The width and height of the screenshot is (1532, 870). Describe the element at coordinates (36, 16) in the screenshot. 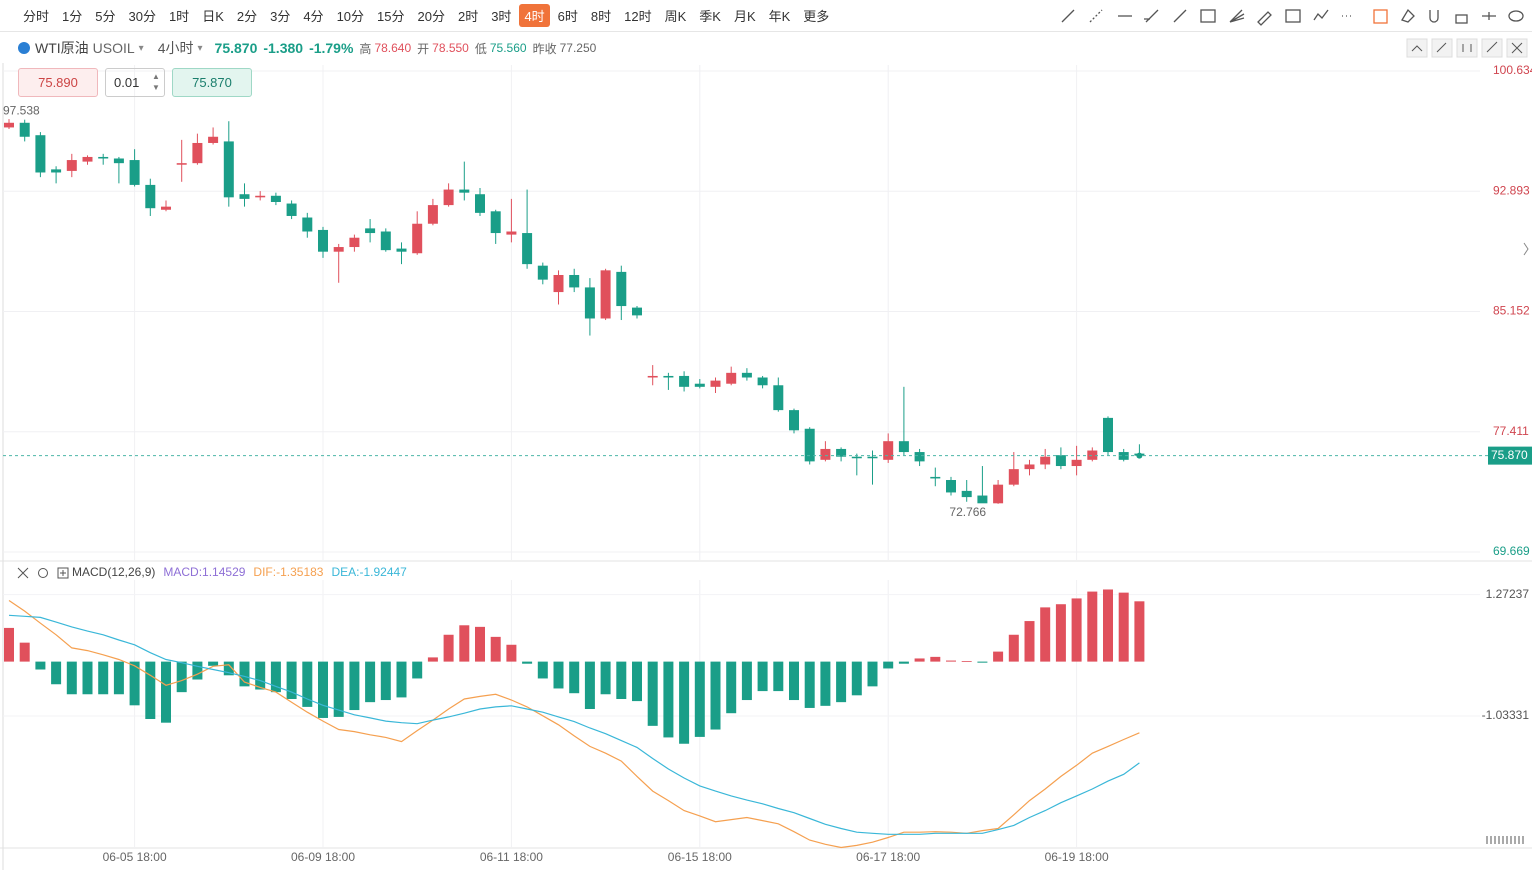

I see `interval-button: 分时` at that location.